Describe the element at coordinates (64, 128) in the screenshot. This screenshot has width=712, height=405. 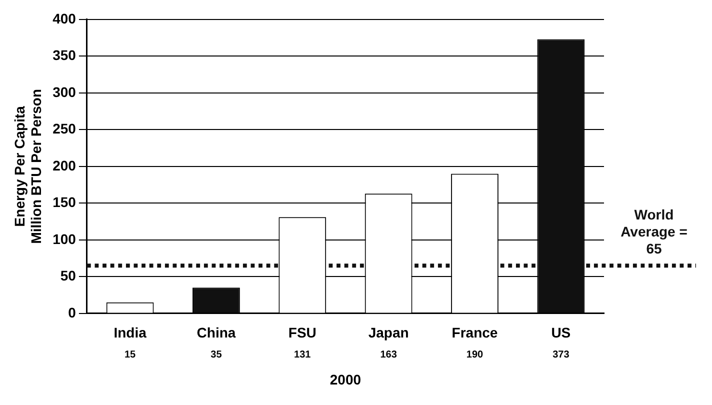
I see `y-tick-label: 250` at that location.